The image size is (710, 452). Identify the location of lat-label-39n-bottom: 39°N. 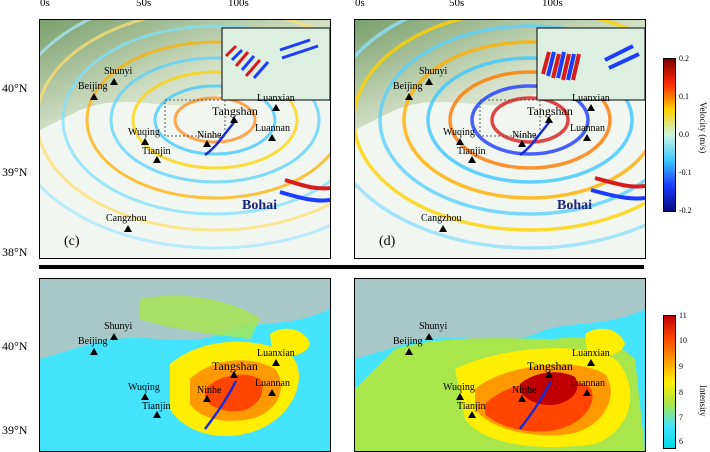
(15, 430).